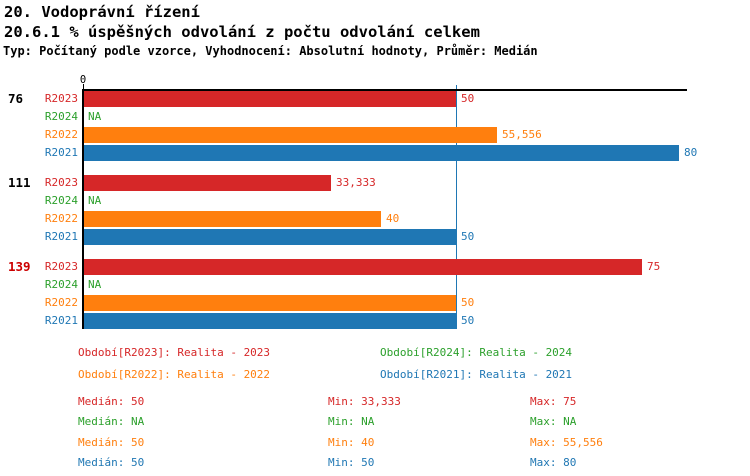 This screenshot has height=476, width=750. I want to click on x-axis-line, so click(385, 90).